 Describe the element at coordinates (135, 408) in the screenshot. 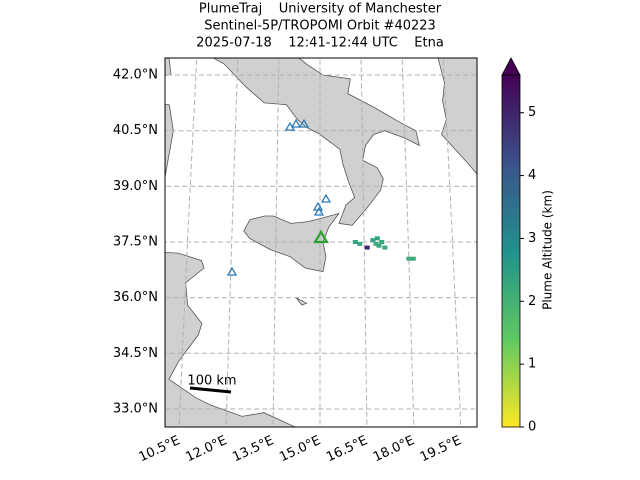

I see `lat-tick-label: 33.0°N` at that location.